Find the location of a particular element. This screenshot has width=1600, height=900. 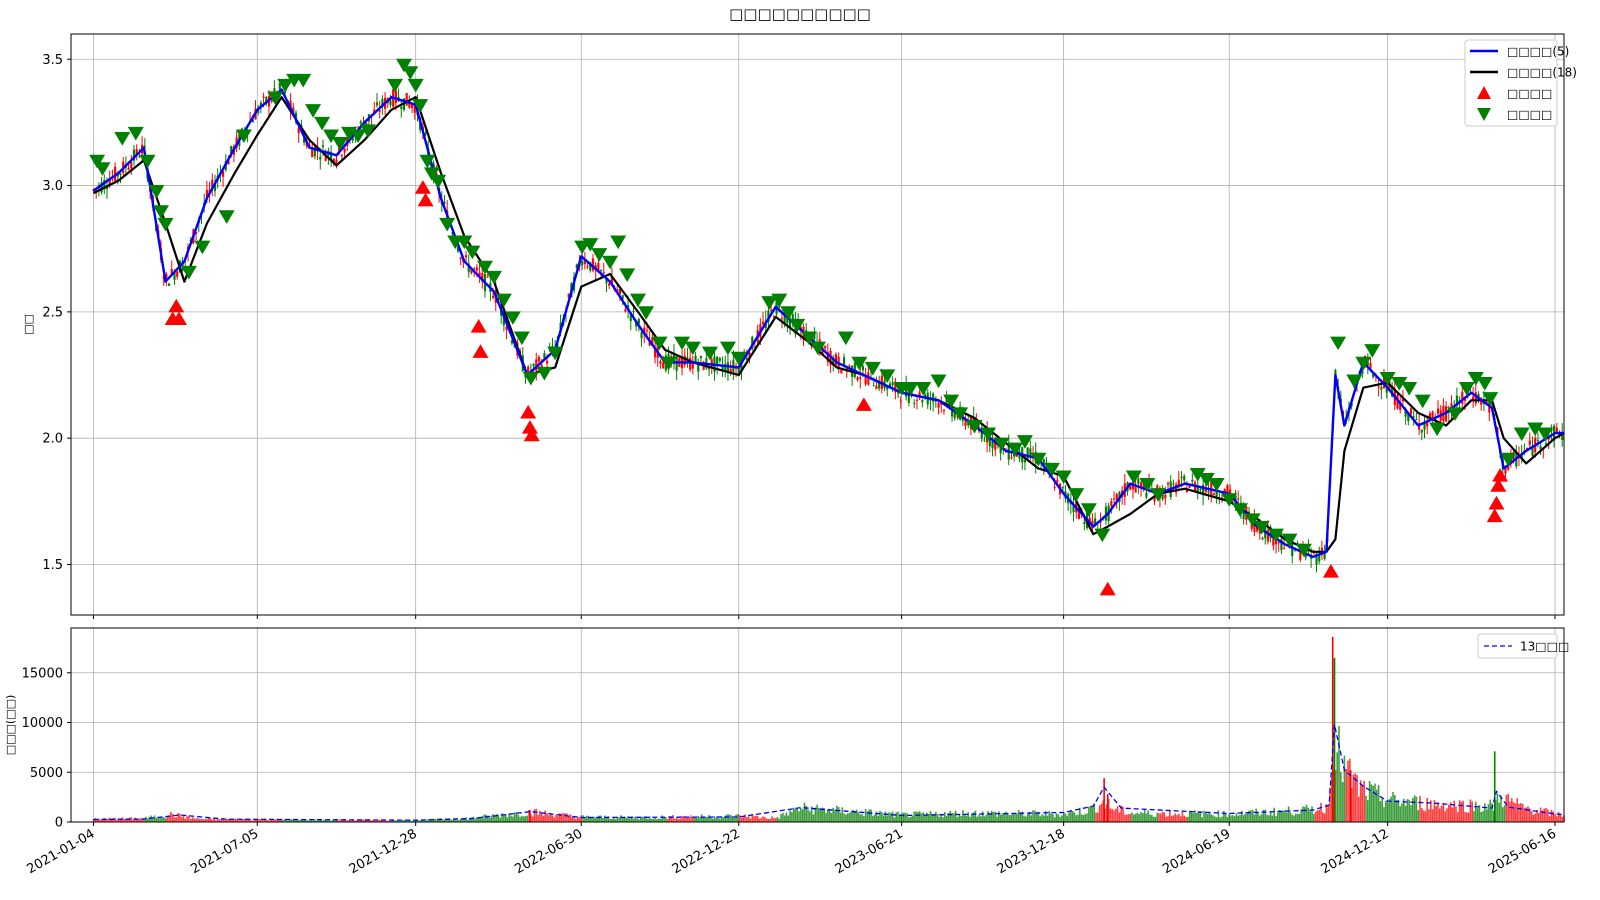

volume-tick-label: 10000 is located at coordinates (42, 723).